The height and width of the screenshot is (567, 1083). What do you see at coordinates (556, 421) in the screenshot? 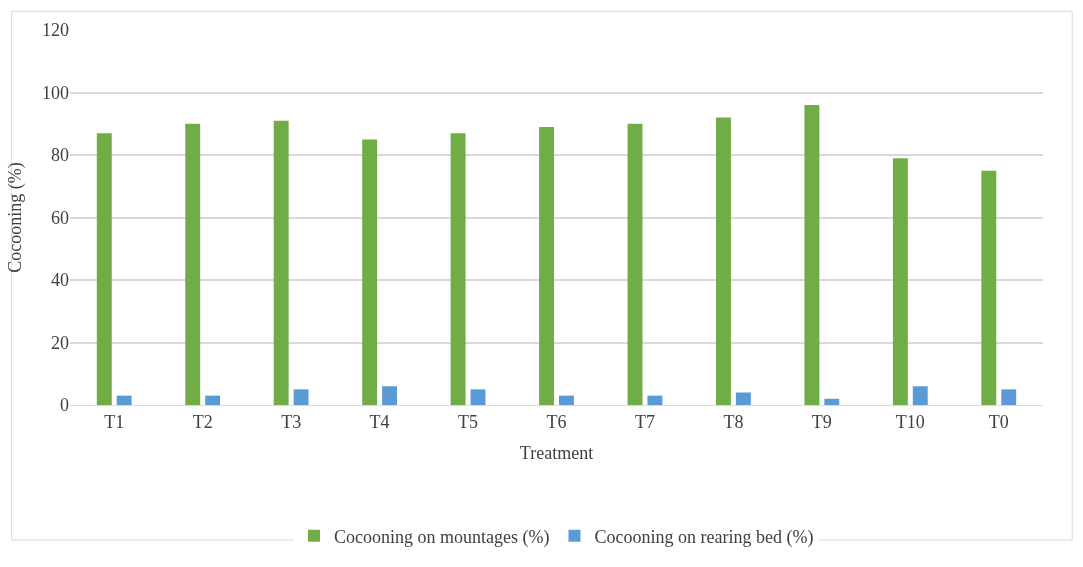
I see `x-tick-label: T6` at bounding box center [556, 421].